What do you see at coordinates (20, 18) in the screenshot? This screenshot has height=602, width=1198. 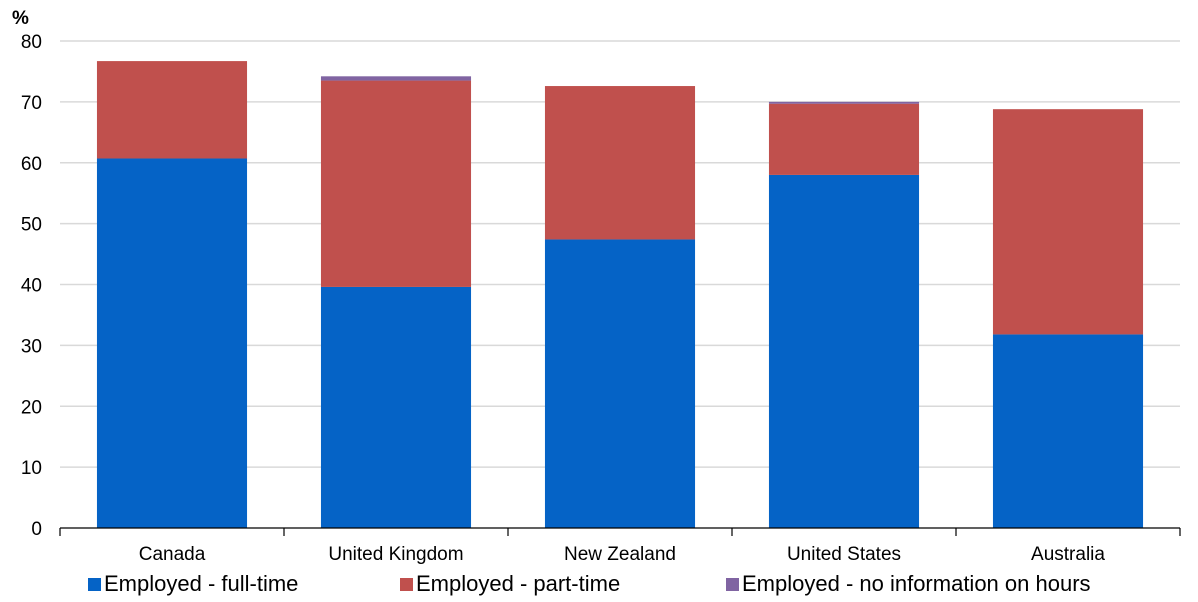 I see `y-axis-unit-label: %` at bounding box center [20, 18].